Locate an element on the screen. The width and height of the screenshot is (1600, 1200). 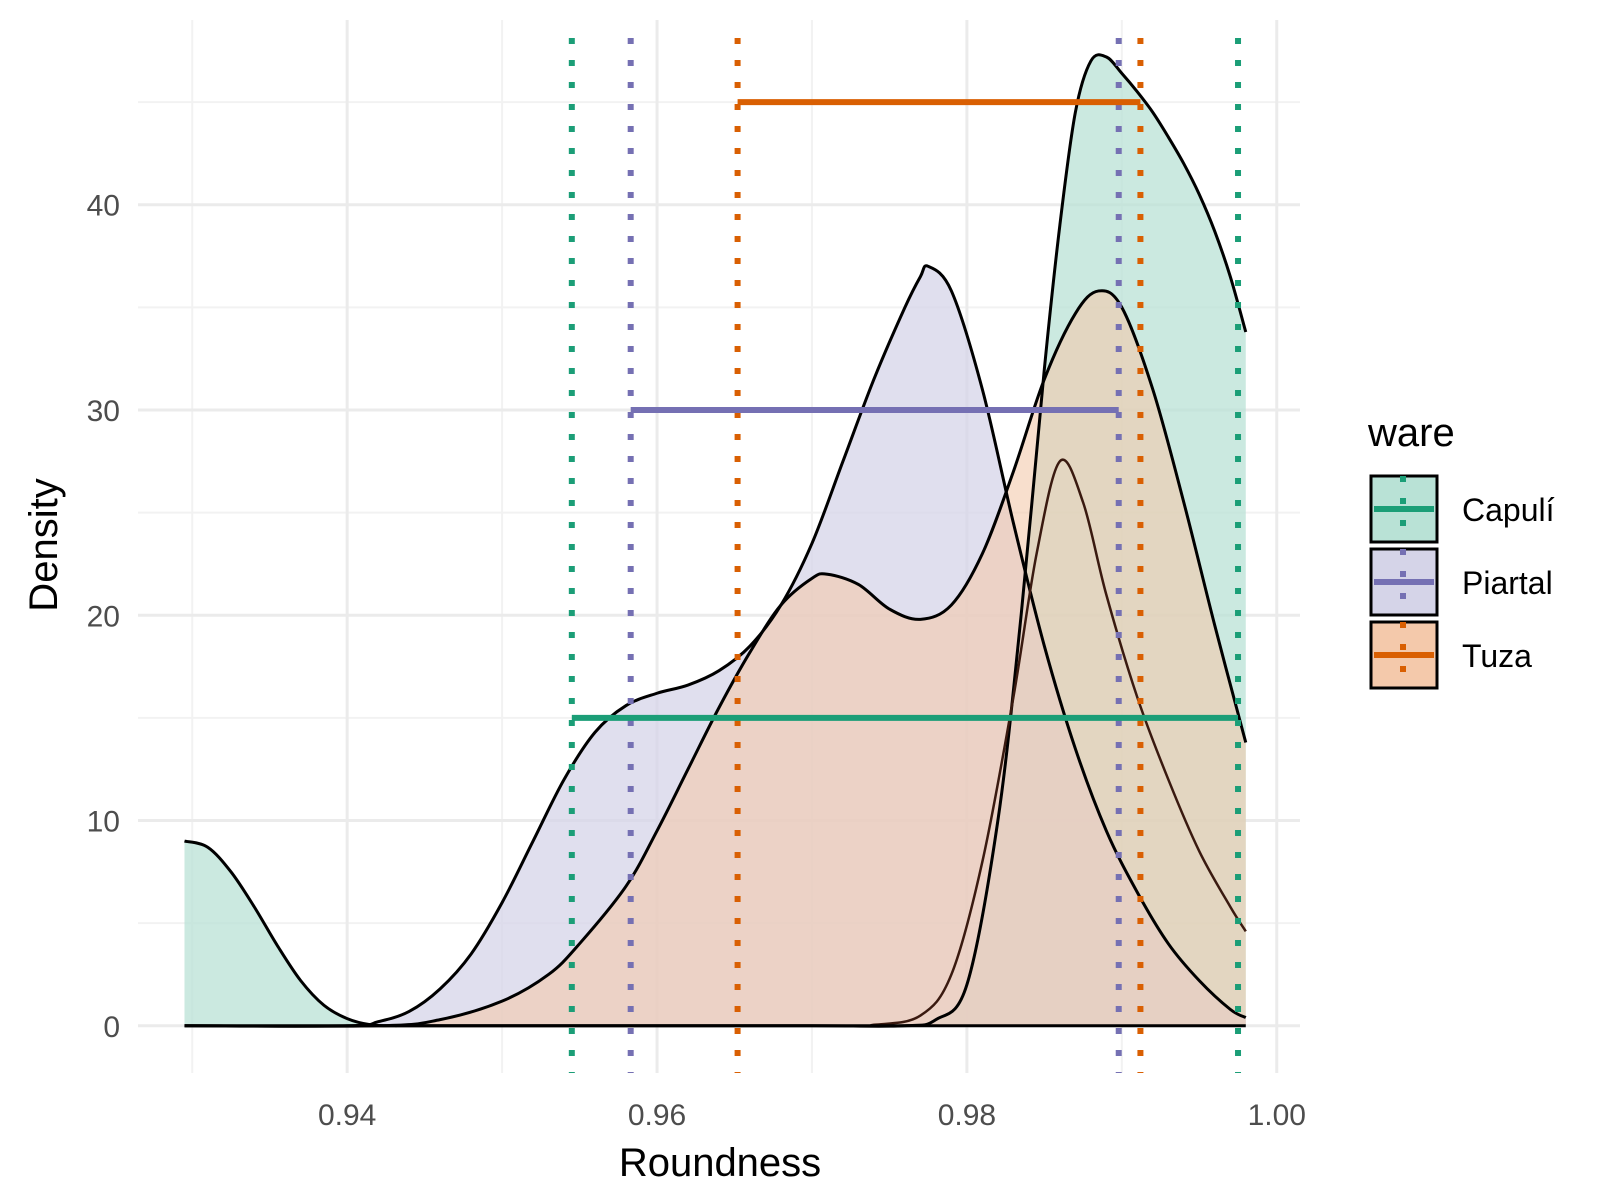
x-tick-label: 0.94 is located at coordinates (347, 1115).